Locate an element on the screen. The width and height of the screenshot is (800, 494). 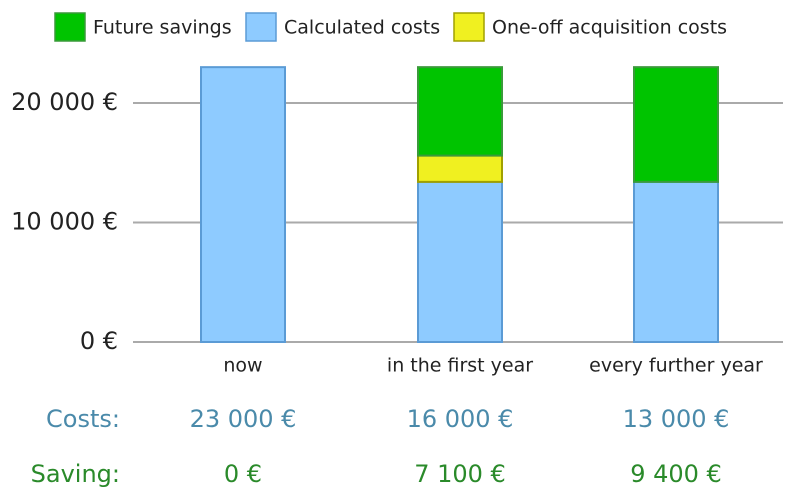
row-label: Saving: is located at coordinates (75, 474).